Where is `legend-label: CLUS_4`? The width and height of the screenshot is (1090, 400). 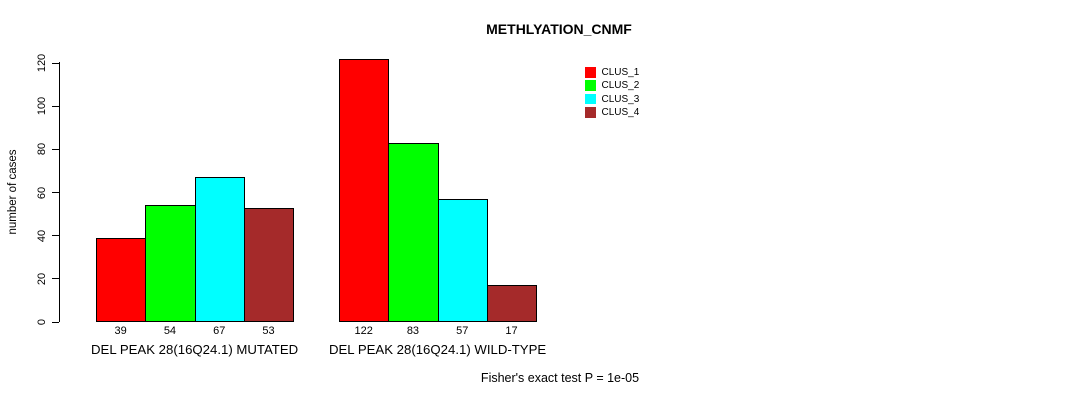 legend-label: CLUS_4 is located at coordinates (620, 112).